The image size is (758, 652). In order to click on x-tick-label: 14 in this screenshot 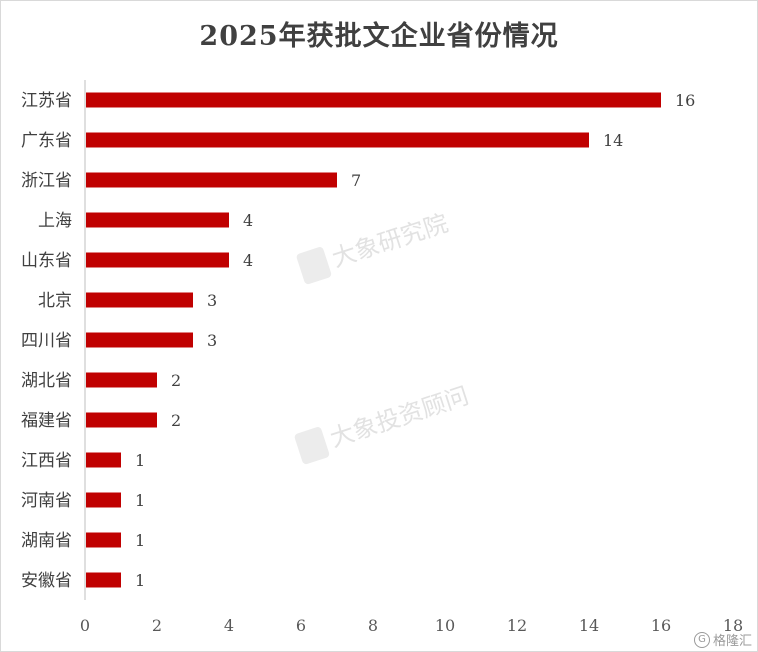, I will do `click(589, 625)`.